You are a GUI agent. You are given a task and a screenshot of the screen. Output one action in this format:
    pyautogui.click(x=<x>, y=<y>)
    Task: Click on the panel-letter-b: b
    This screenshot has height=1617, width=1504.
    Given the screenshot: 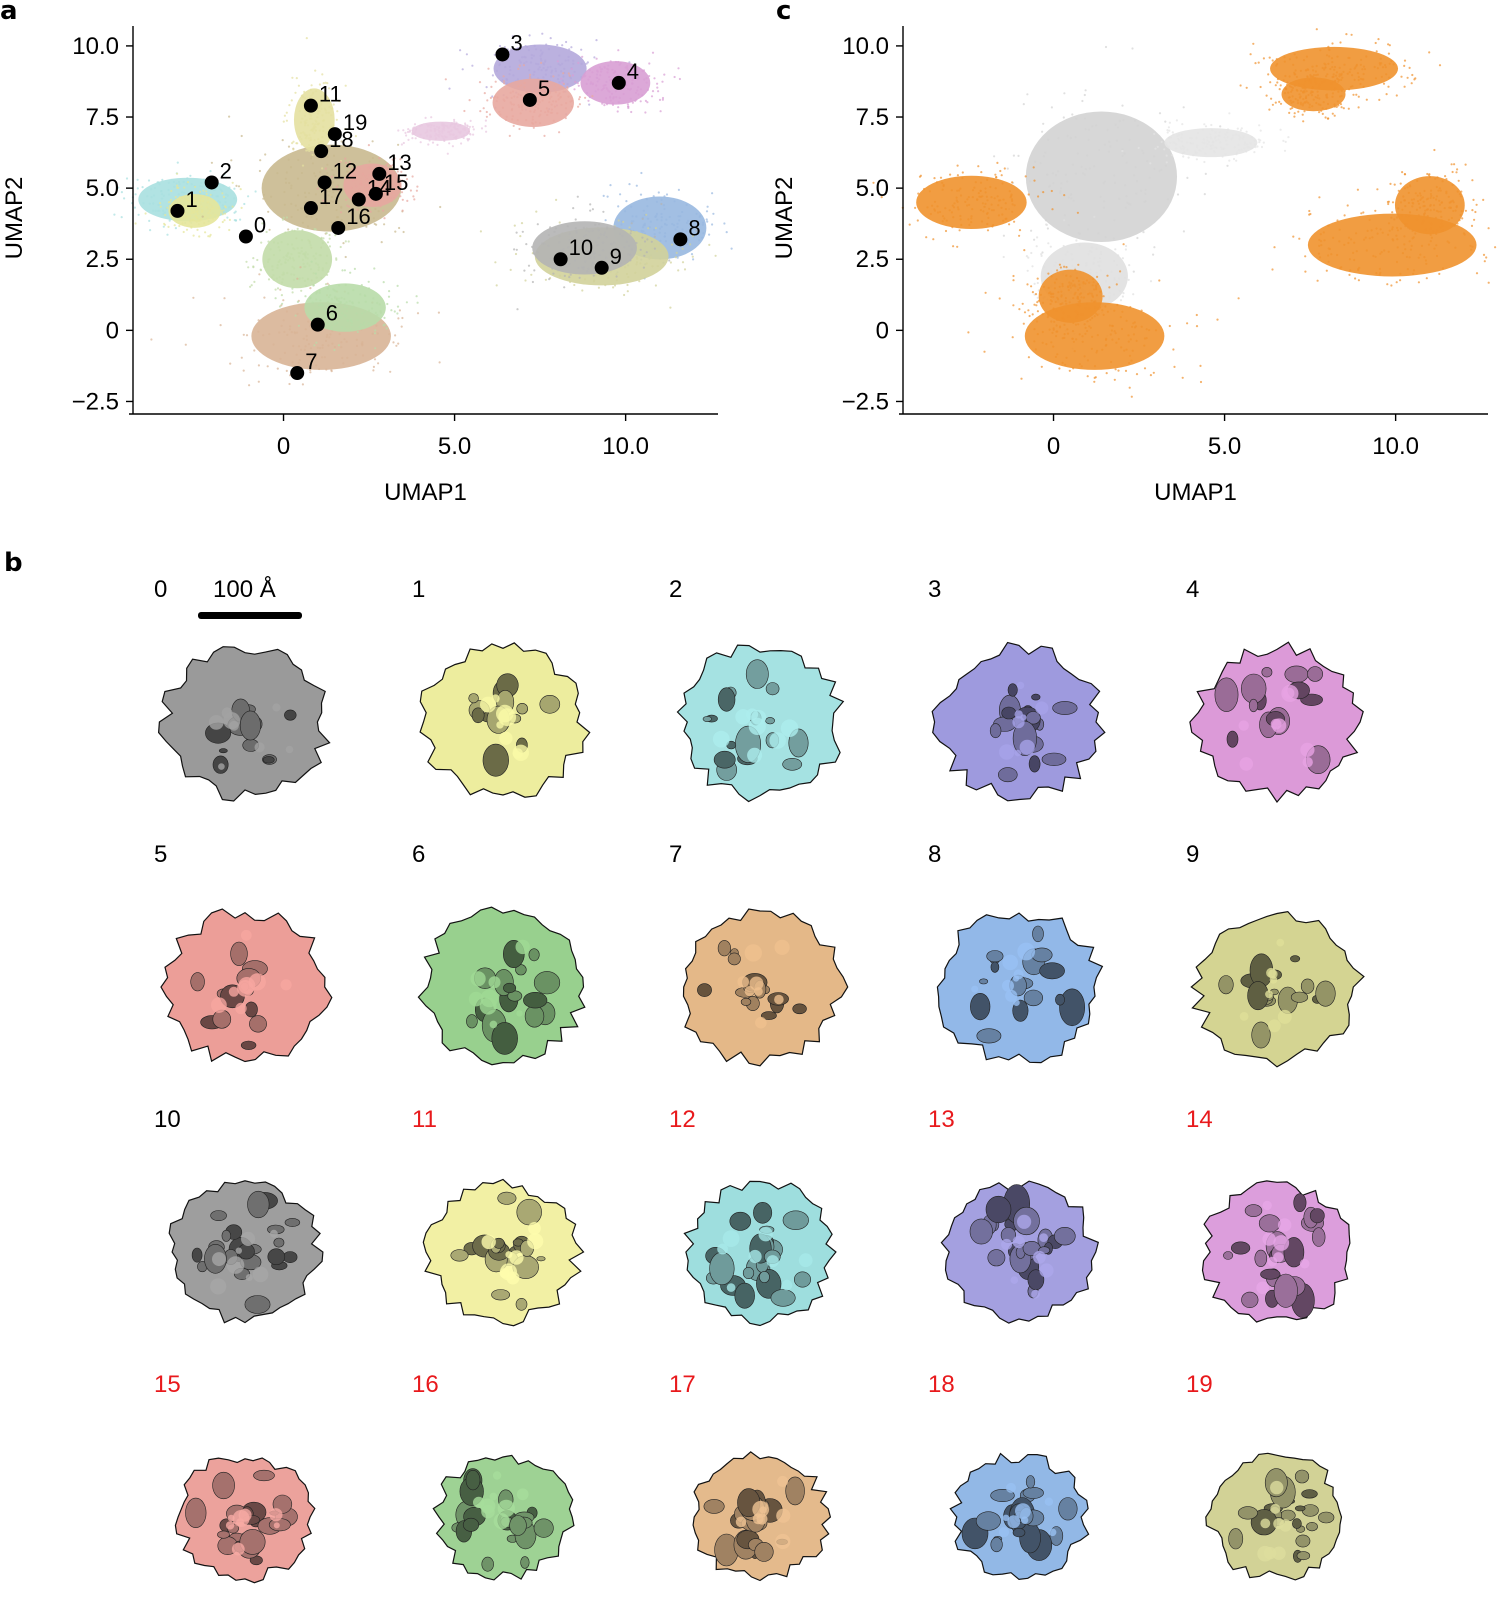 What is the action you would take?
    pyautogui.click(x=13, y=563)
    